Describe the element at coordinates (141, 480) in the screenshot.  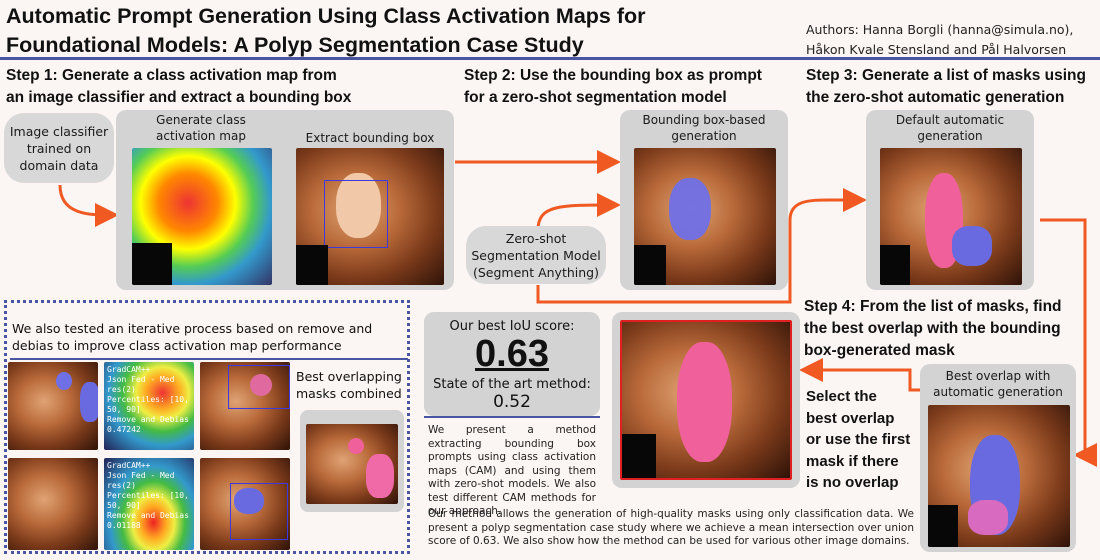
I see `gradcam-bottom-1: Json Fed - Med res(2)` at that location.